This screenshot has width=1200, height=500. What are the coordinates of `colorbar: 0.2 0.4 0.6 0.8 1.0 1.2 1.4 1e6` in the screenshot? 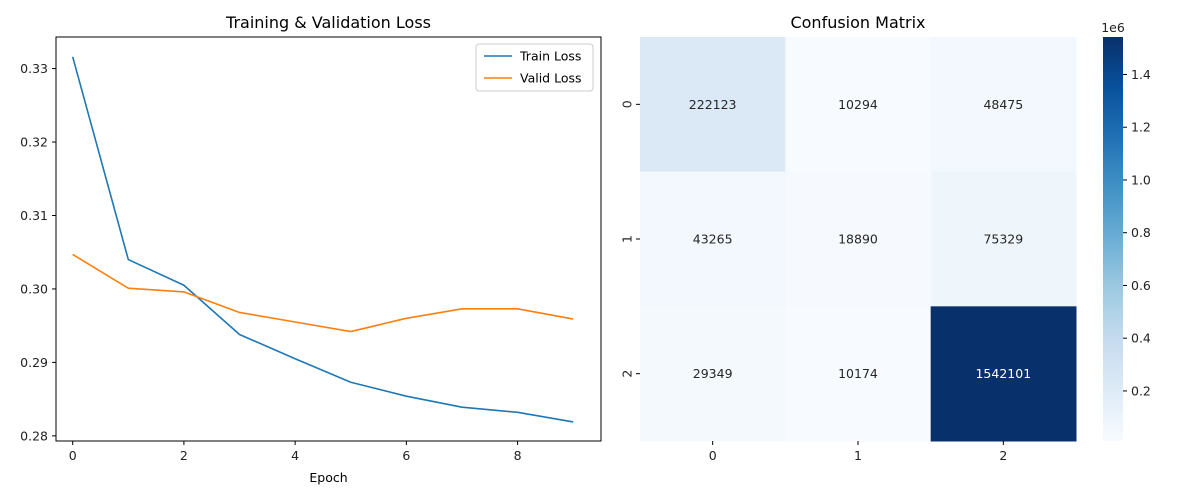 It's located at (1126, 230).